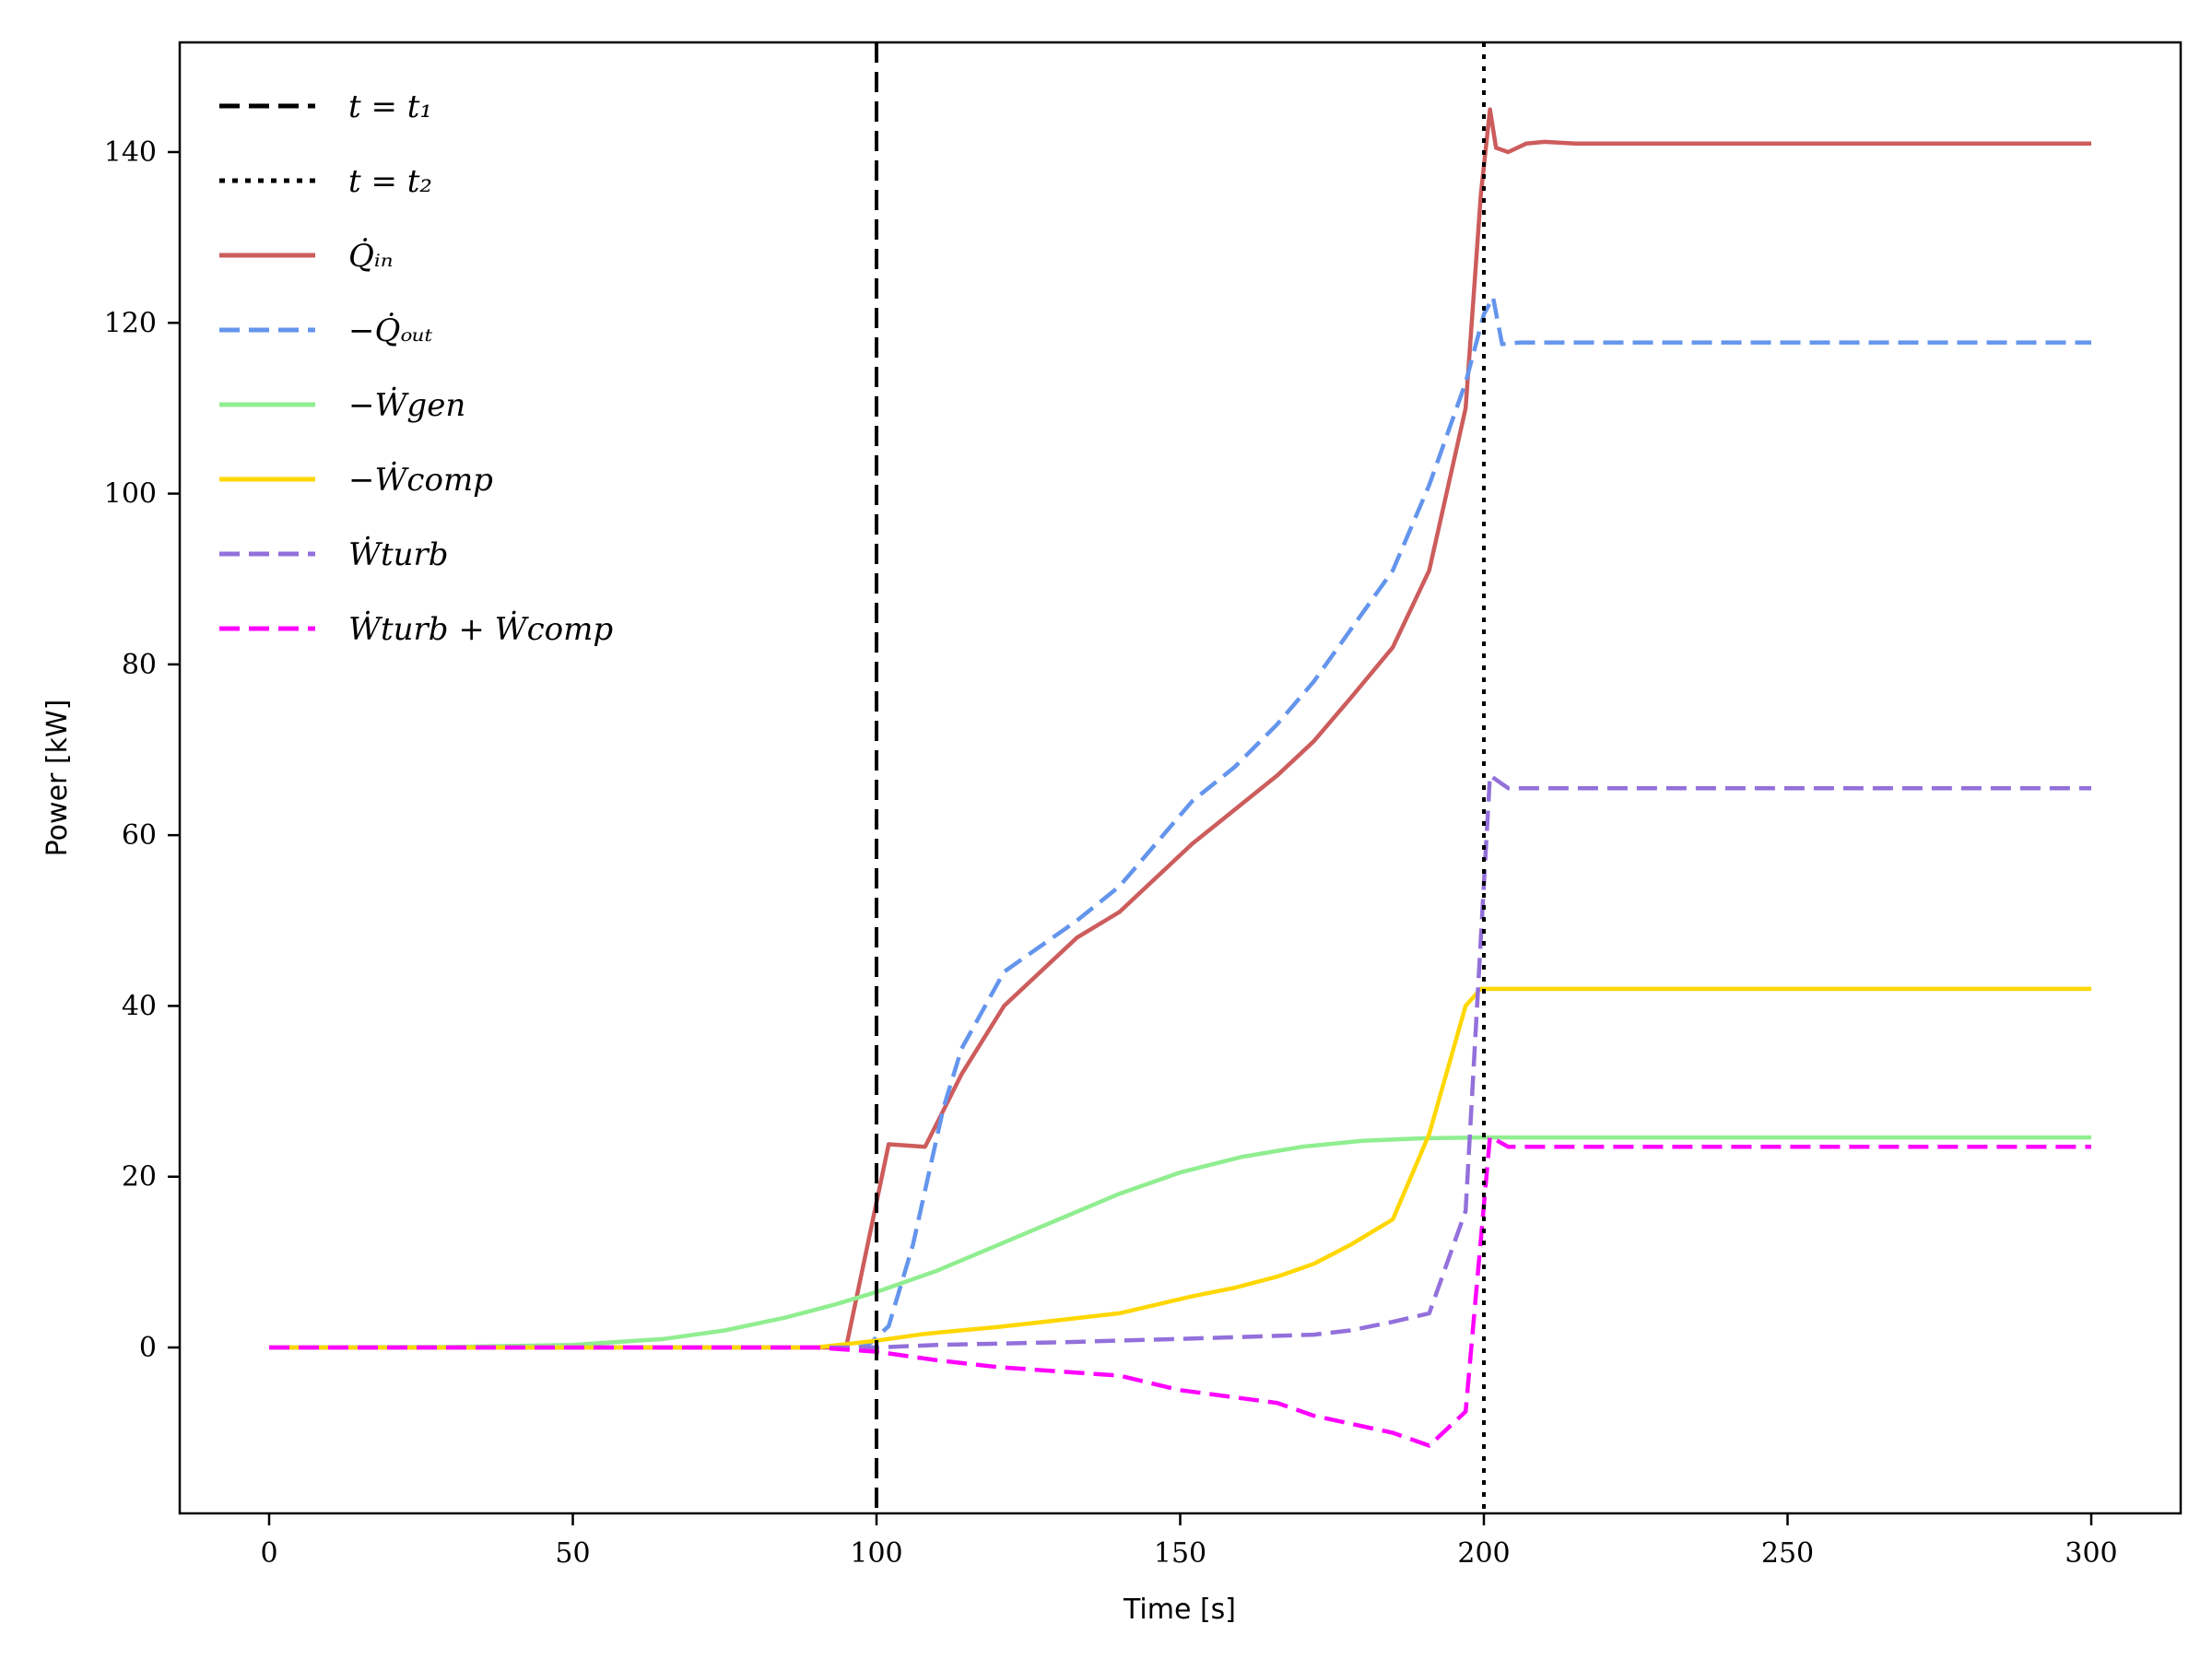 The image size is (2212, 1659). Describe the element at coordinates (139, 1177) in the screenshot. I see `y-tick-label: 20` at that location.